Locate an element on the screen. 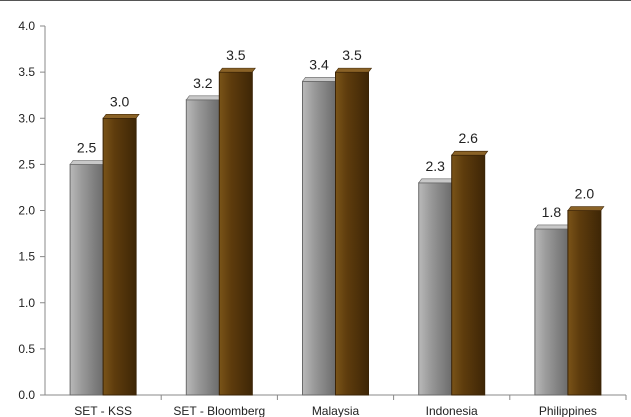 This screenshot has height=417, width=631. y-tick-label: 1.5 is located at coordinates (26, 257).